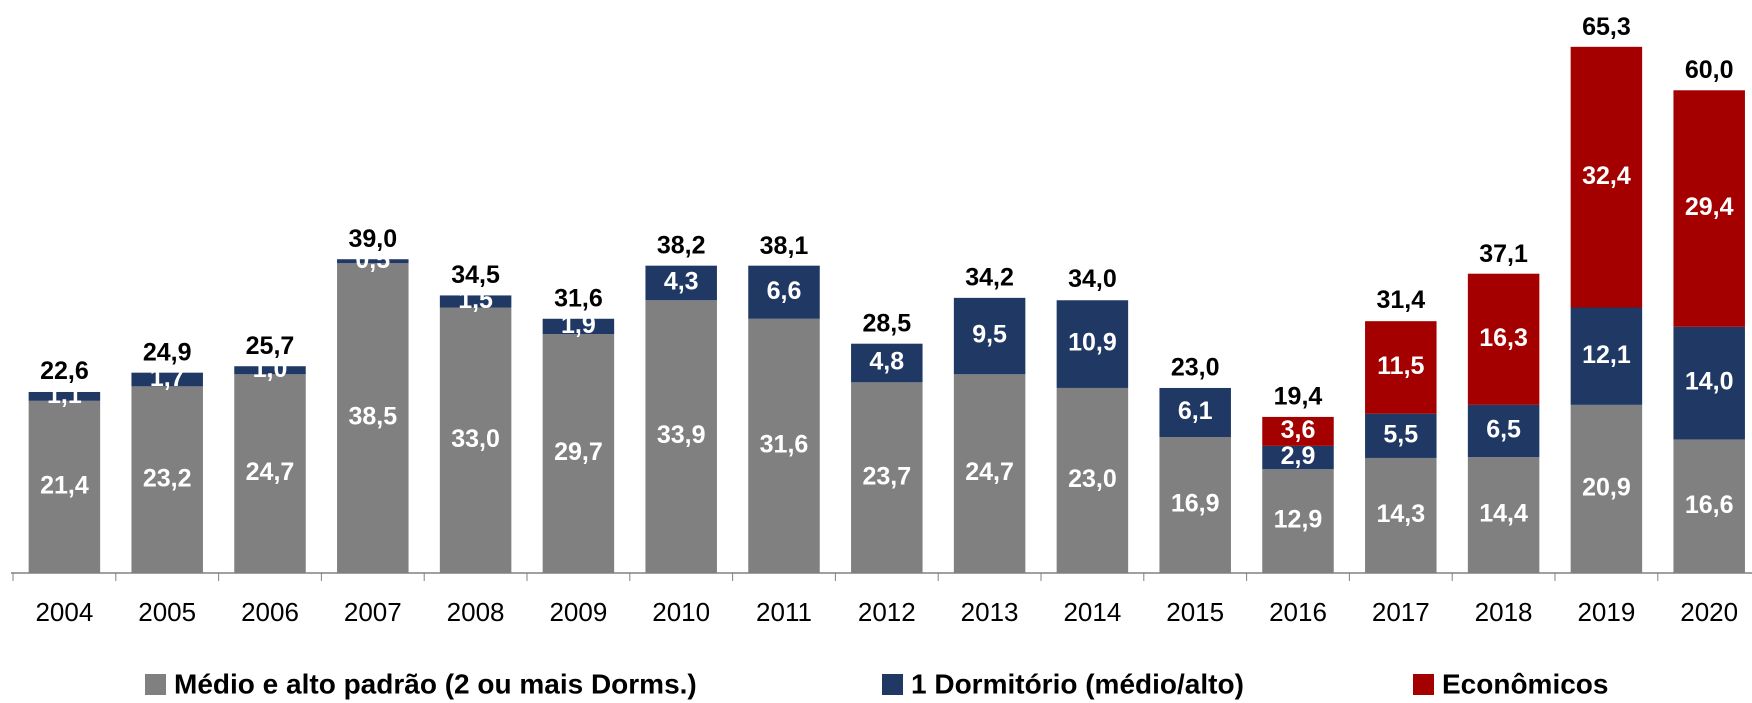  Describe the element at coordinates (1709, 612) in the screenshot. I see `x-tick-label: 2020` at that location.